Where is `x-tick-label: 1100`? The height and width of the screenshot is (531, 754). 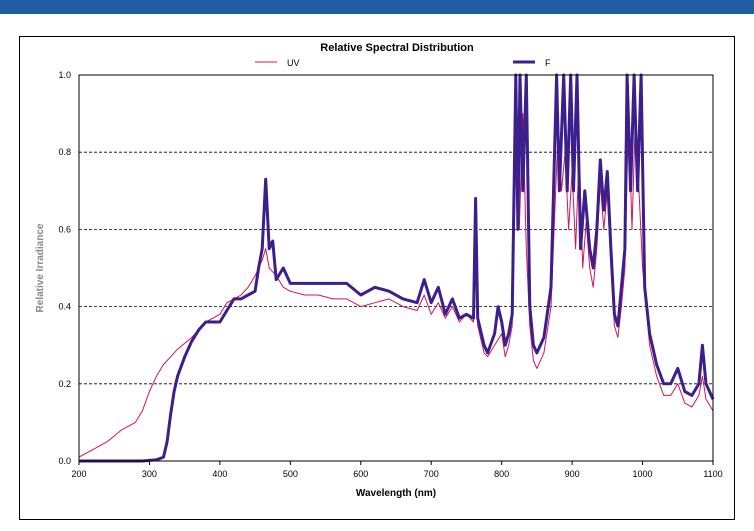 x-tick-label: 1100 is located at coordinates (712, 474).